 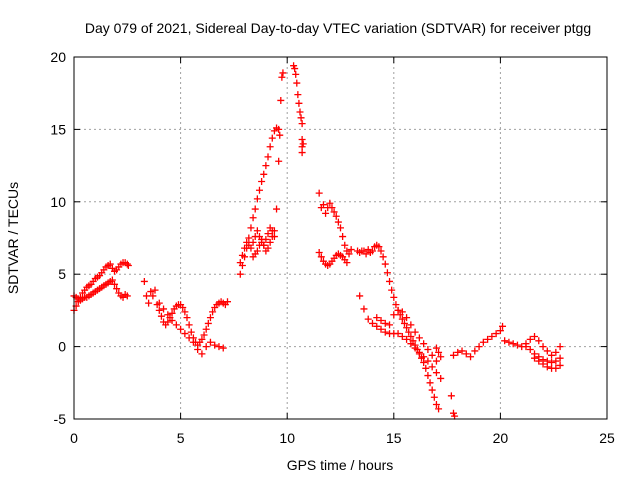 I want to click on y-tick-label: 0, so click(x=62, y=347).